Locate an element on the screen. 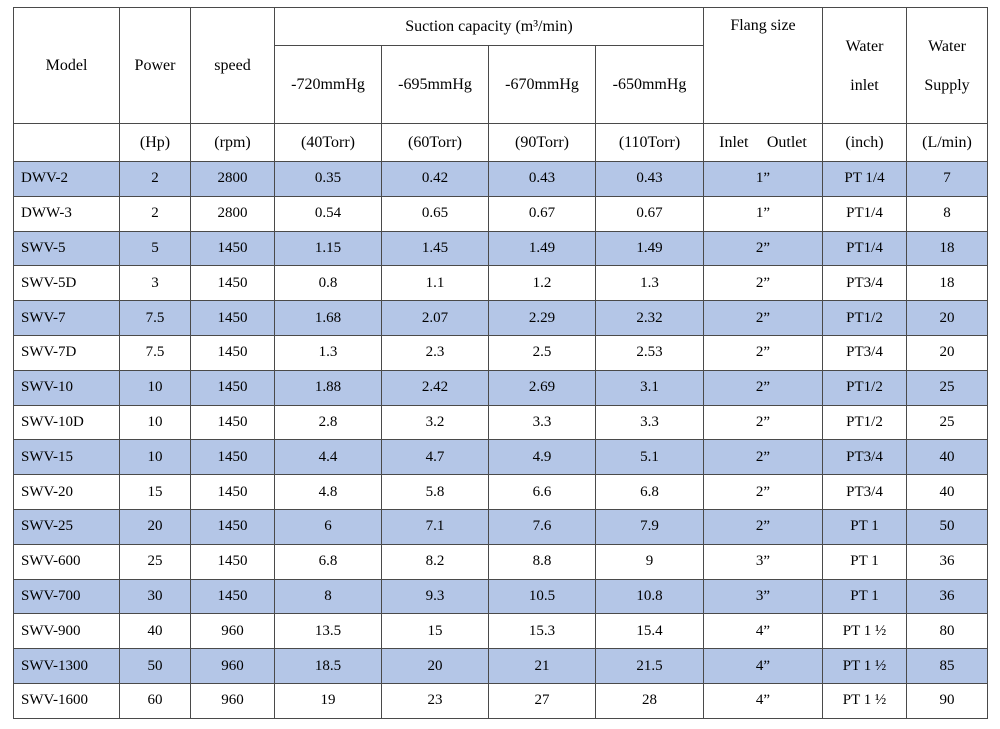 The width and height of the screenshot is (1000, 729). cell-model: SWV-25 is located at coordinates (66, 526).